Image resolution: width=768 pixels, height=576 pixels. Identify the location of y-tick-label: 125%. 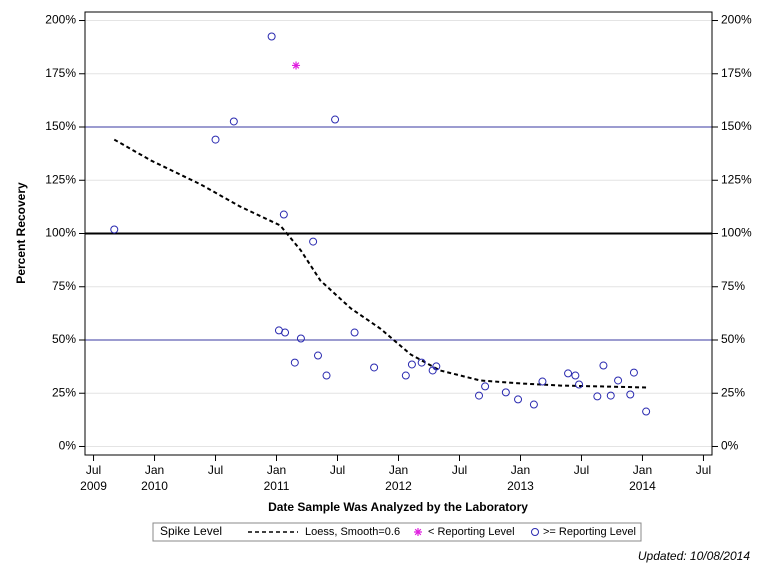
(60, 179).